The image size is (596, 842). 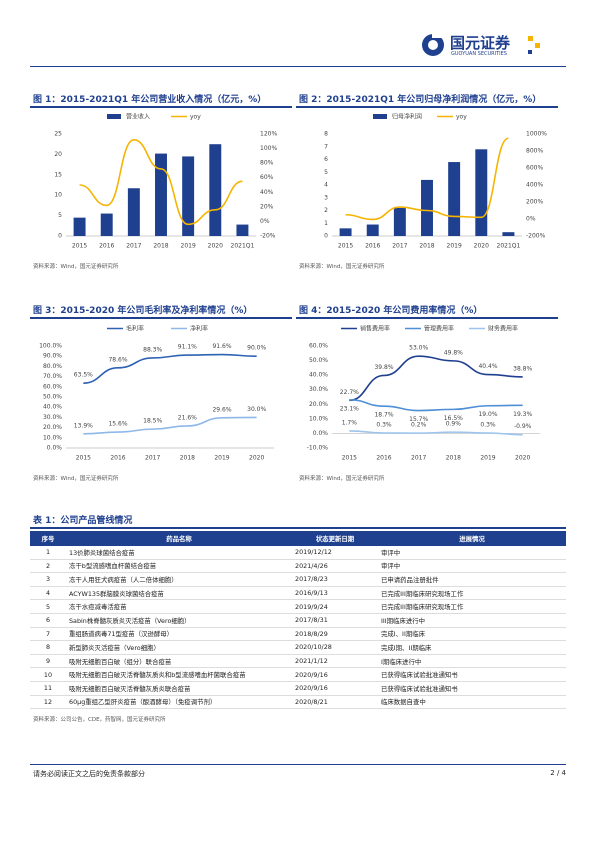 I want to click on logo-icon, so click(x=433, y=45).